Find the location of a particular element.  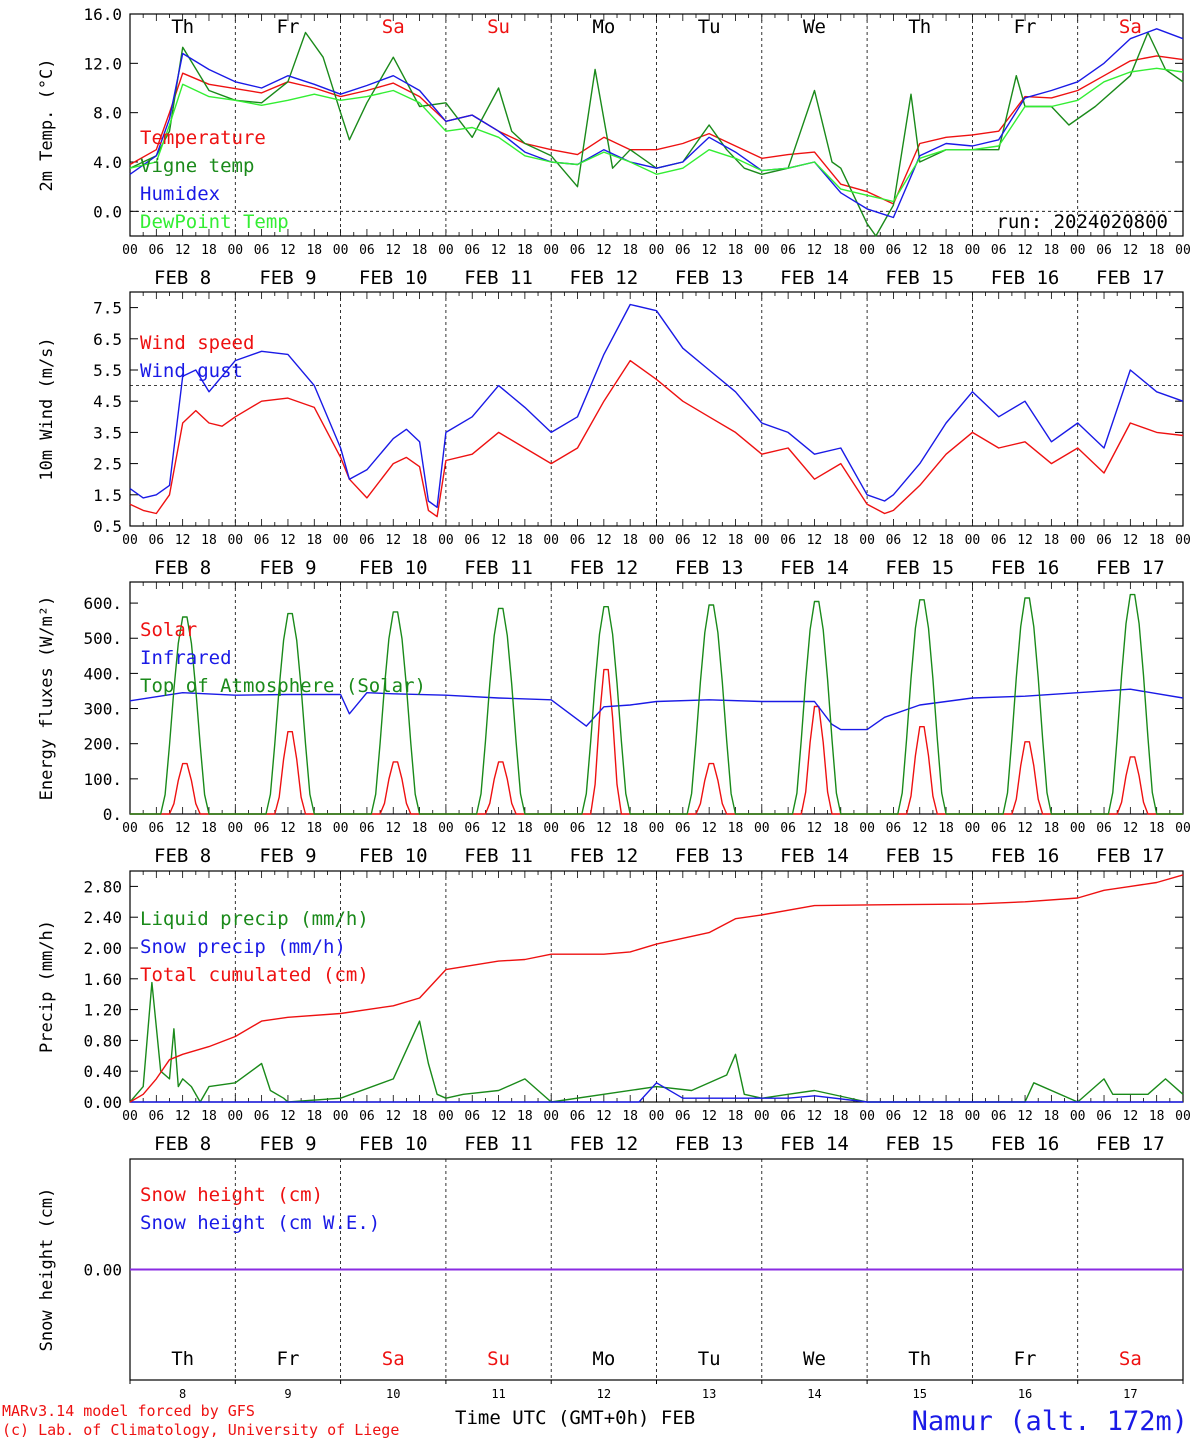

y-tick-label: 2.00 is located at coordinates (102, 948).